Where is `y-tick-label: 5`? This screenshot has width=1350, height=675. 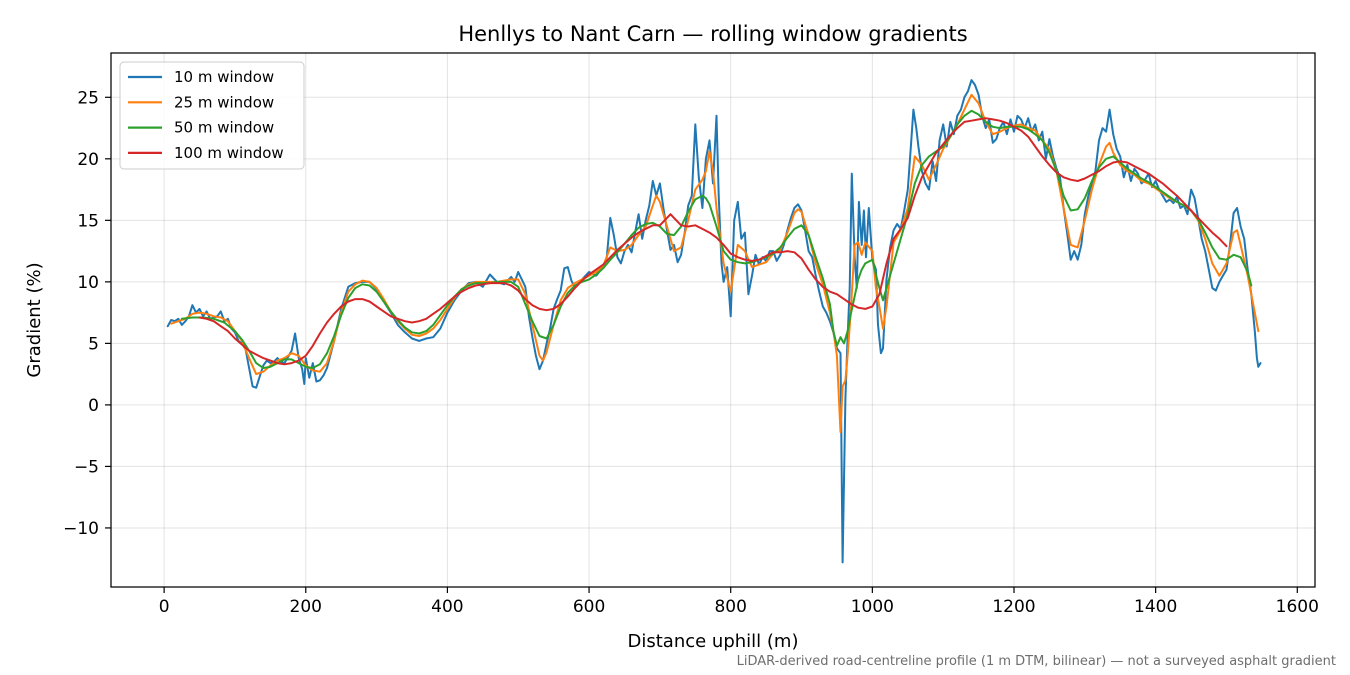 y-tick-label: 5 is located at coordinates (93, 344).